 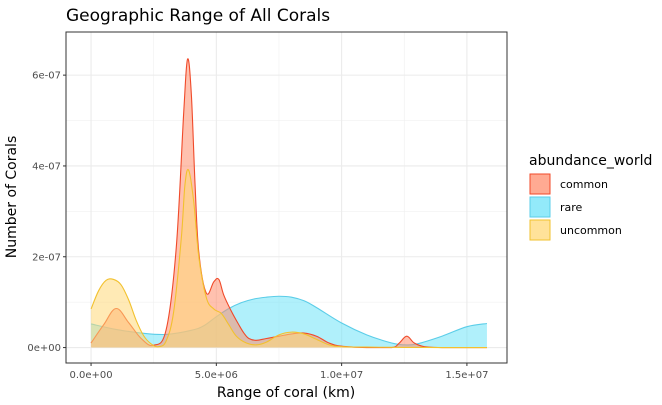 What do you see at coordinates (466, 375) in the screenshot?
I see `x-tick-label: 1.5e+07` at bounding box center [466, 375].